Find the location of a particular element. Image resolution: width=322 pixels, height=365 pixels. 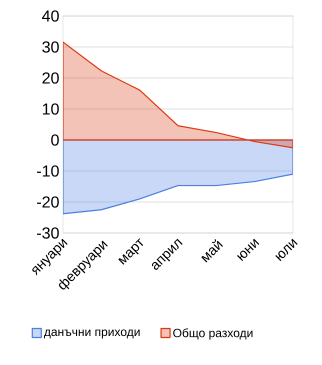

legend-label: данъчни приходи is located at coordinates (92, 334).